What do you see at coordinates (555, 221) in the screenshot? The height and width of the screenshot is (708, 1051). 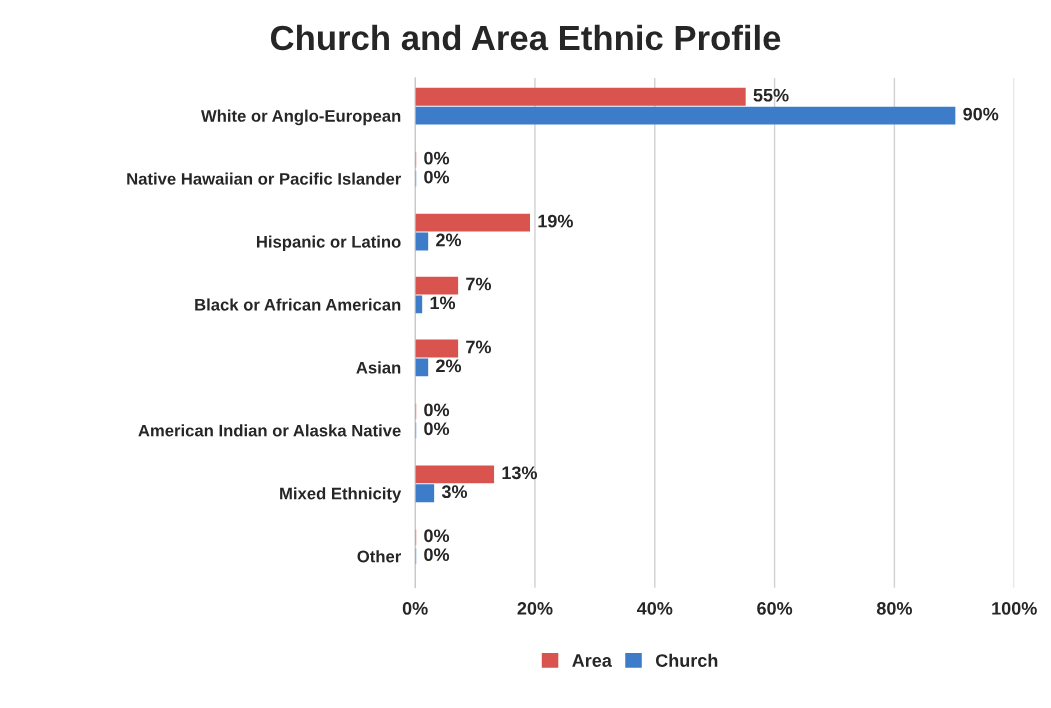 I see `data-label: 19%` at bounding box center [555, 221].